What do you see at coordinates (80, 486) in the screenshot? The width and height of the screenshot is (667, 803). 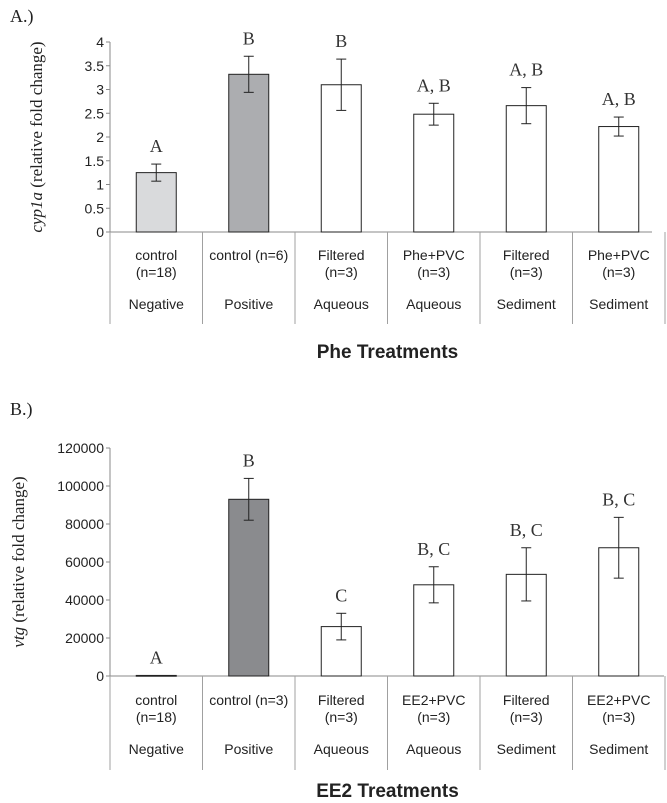 I see `y-tick-label: 100000` at bounding box center [80, 486].